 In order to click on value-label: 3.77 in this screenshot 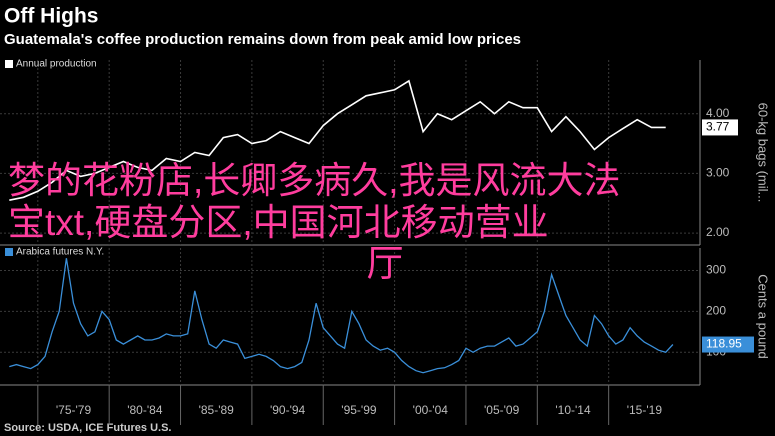, I will do `click(718, 127)`.